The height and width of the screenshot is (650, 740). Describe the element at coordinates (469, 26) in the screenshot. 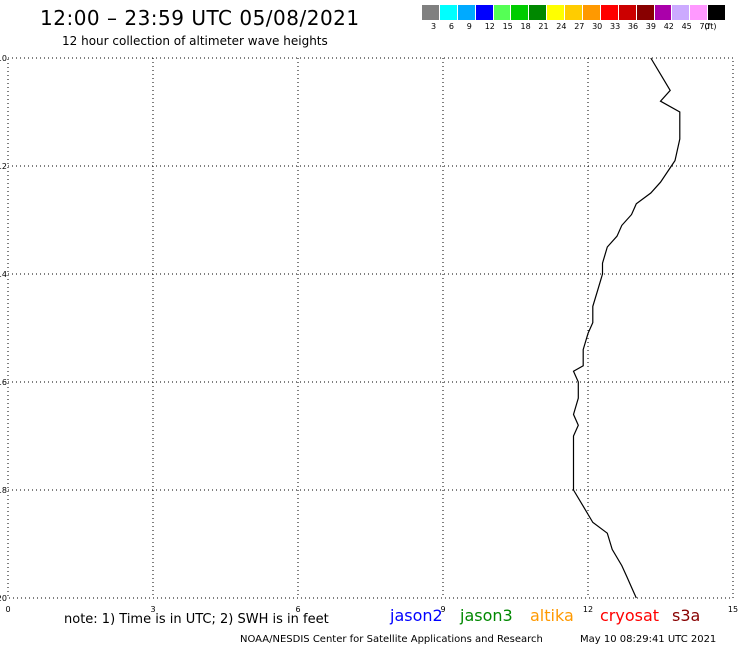

I see `legend-label: 9` at that location.